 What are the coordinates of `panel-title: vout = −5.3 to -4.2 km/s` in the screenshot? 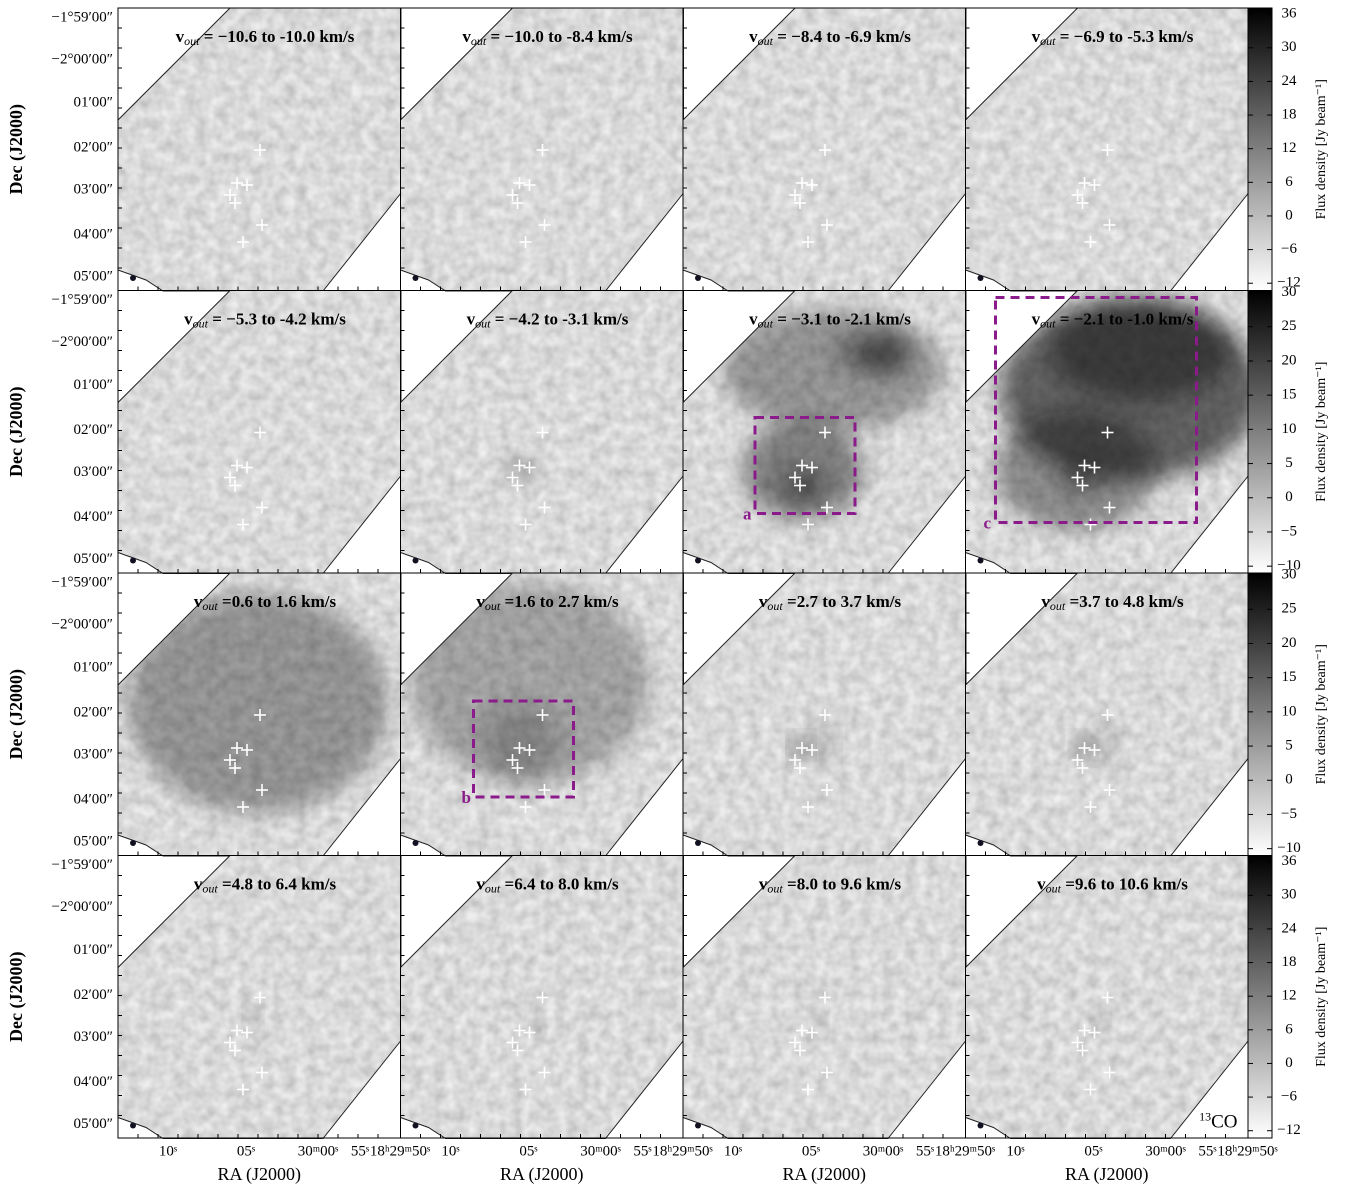 It's located at (265, 319).